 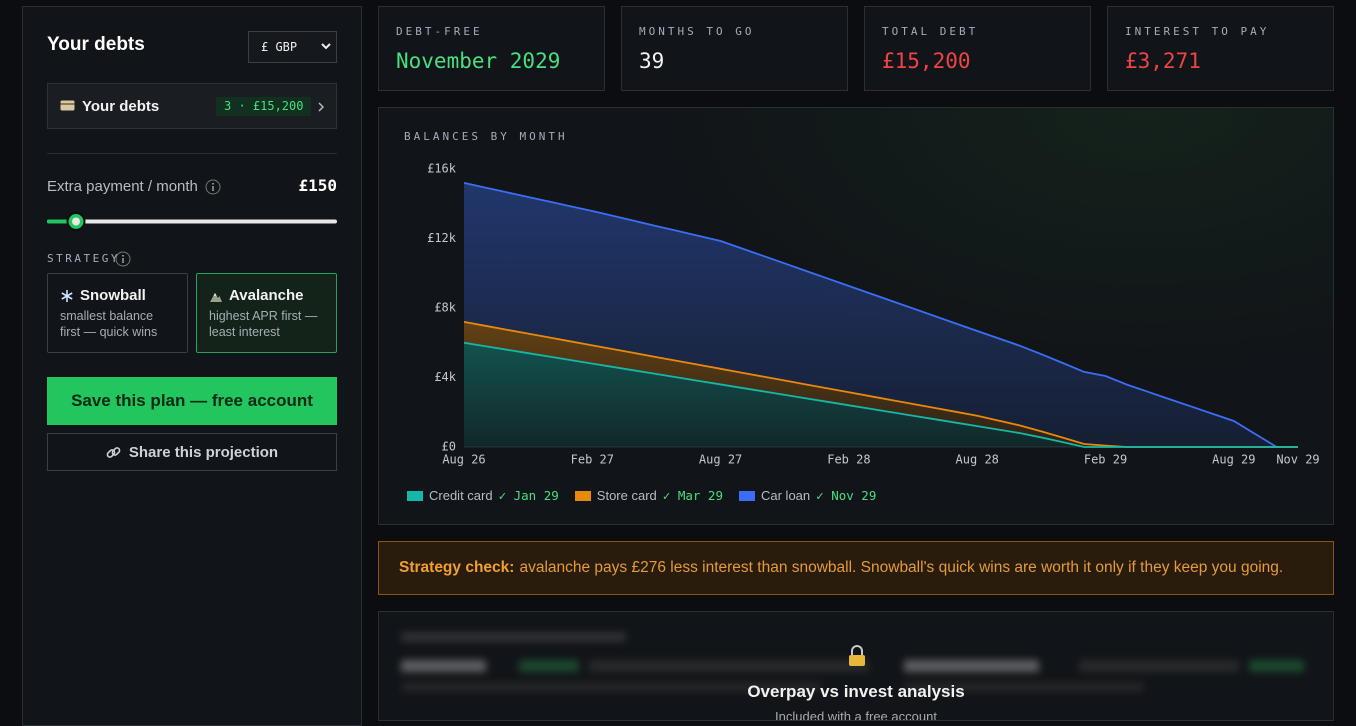 What do you see at coordinates (528, 495) in the screenshot?
I see `legend-payoff: ✓ Jan 29` at bounding box center [528, 495].